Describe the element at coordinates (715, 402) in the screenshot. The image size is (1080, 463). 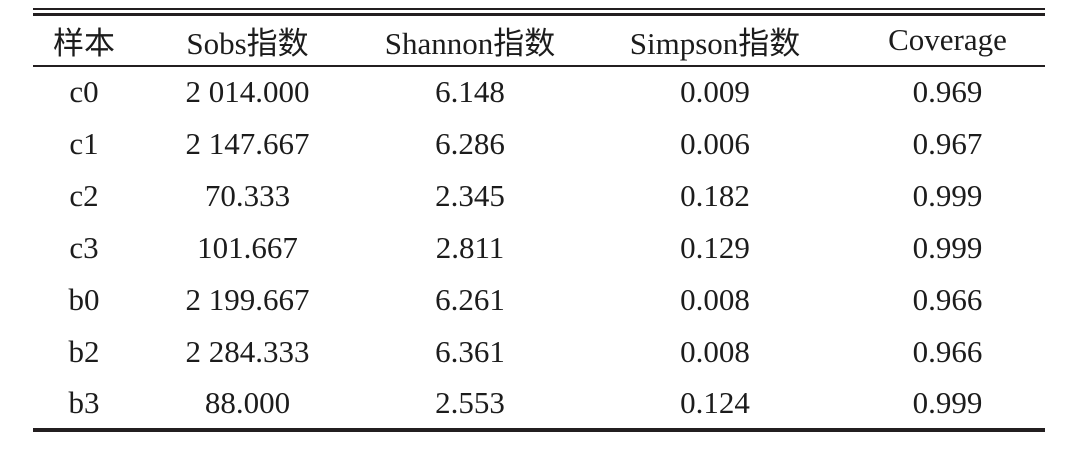
I see `cell-simpson: 0.124` at that location.